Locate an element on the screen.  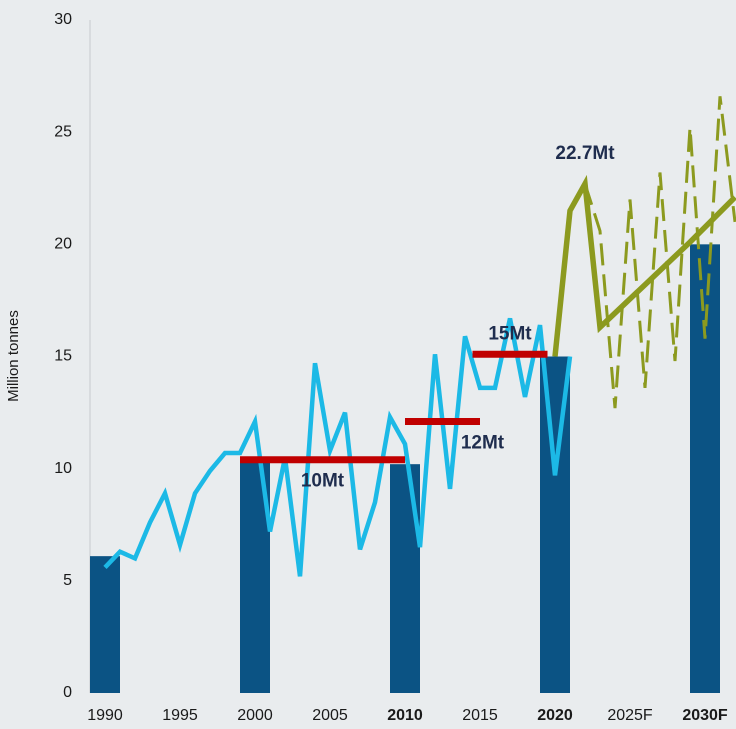
x-tick-label: 2015 is located at coordinates (480, 715).